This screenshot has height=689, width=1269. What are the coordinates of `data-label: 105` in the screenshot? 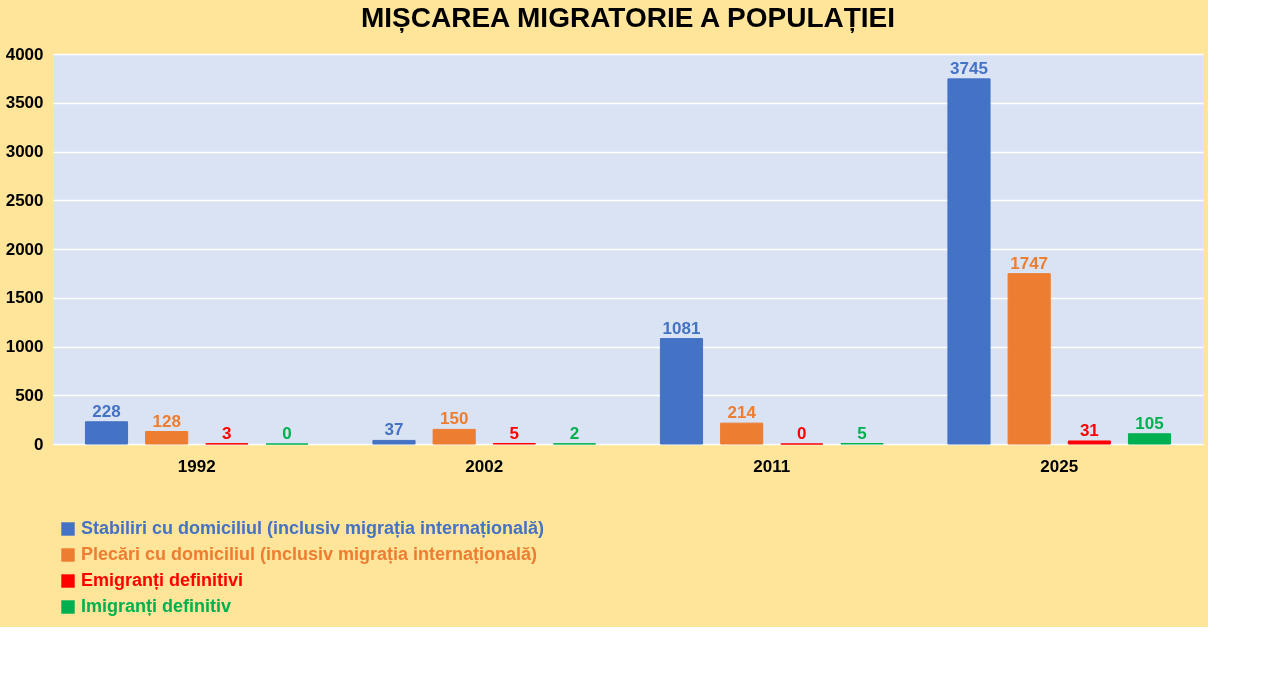 It's located at (1149, 423).